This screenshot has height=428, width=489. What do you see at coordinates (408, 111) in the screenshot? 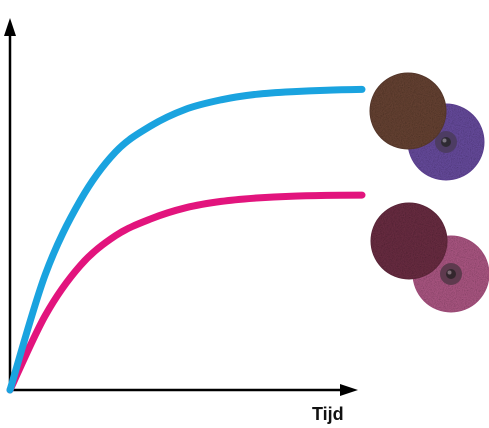
I see `brown-disc` at bounding box center [408, 111].